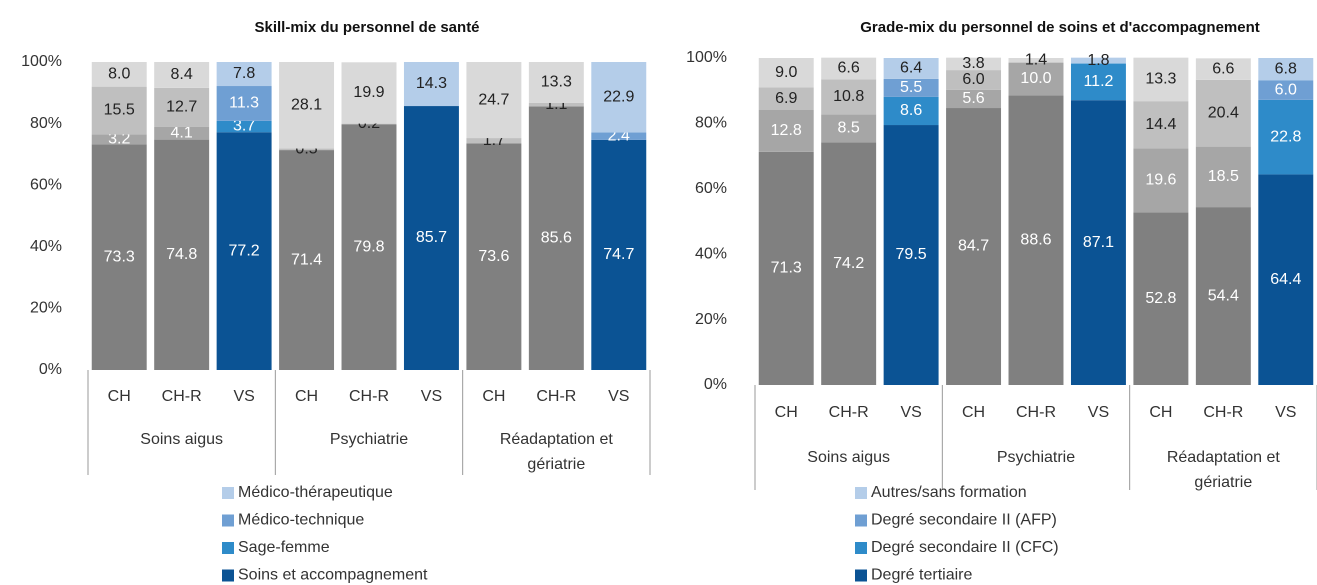  I want to click on data-label: 74.7, so click(618, 254).